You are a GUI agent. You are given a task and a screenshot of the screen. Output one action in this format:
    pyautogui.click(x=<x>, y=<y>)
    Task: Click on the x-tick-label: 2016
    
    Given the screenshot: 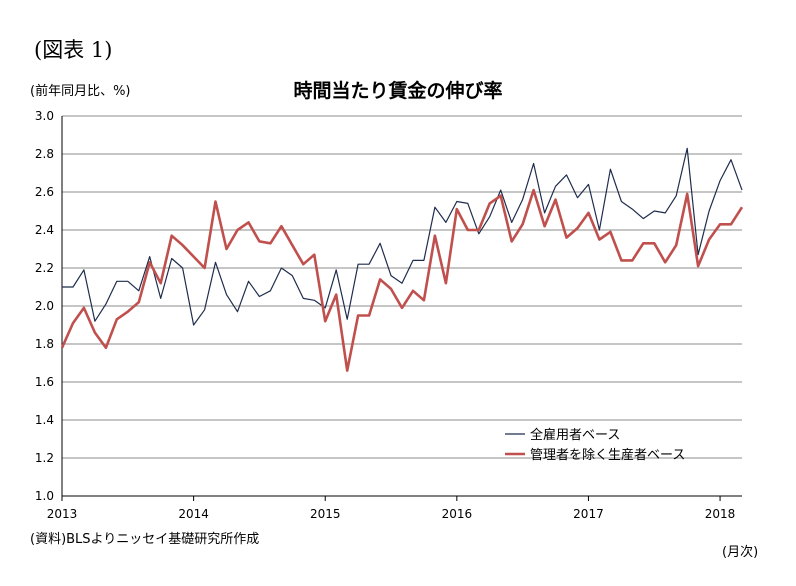 What is the action you would take?
    pyautogui.click(x=457, y=514)
    